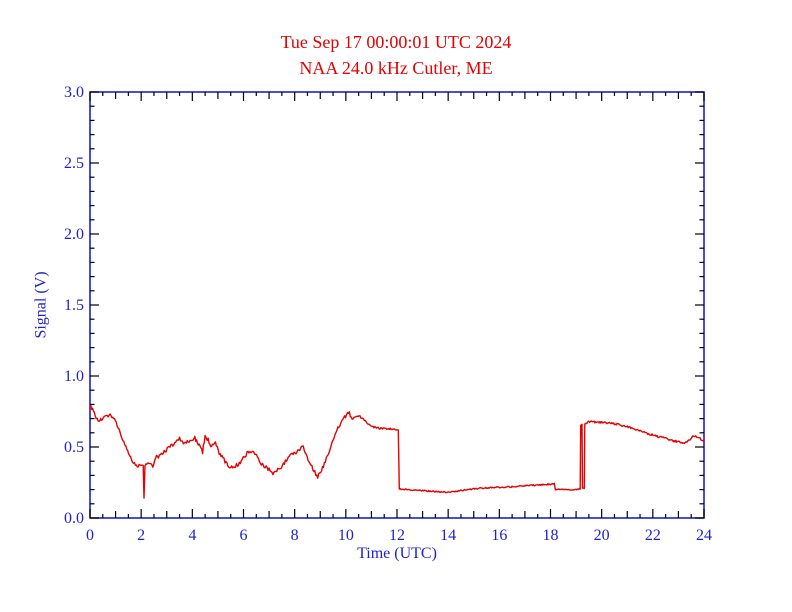 The width and height of the screenshot is (792, 612). What do you see at coordinates (396, 42) in the screenshot?
I see `chart-title: Tue Sep 17 00:00:01 UTC 2024` at bounding box center [396, 42].